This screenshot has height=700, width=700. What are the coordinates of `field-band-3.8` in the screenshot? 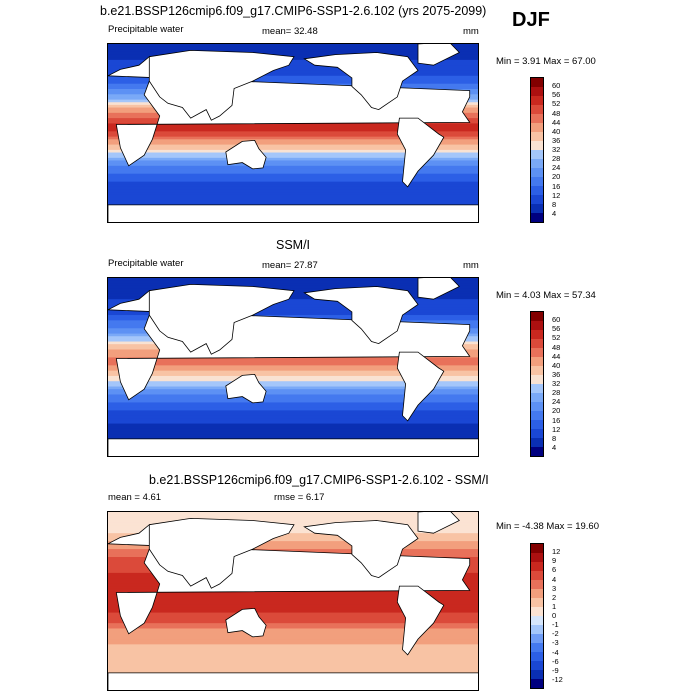 It's located at (293, 593).